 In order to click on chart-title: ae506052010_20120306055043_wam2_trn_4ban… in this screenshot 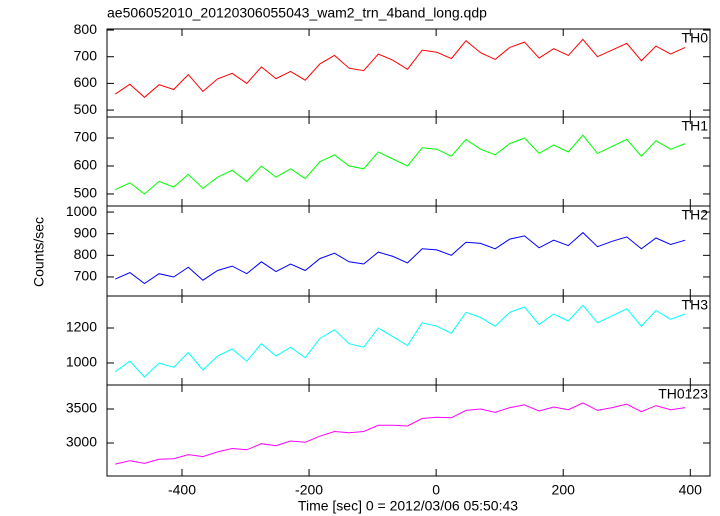, I will do `click(297, 13)`.